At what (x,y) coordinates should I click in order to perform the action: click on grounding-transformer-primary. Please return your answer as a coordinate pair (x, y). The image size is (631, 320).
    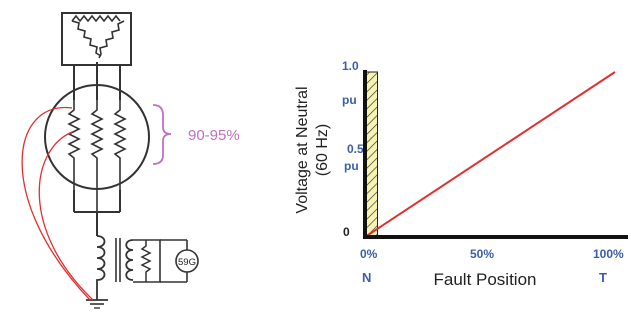
    Looking at the image, I should click on (101, 267).